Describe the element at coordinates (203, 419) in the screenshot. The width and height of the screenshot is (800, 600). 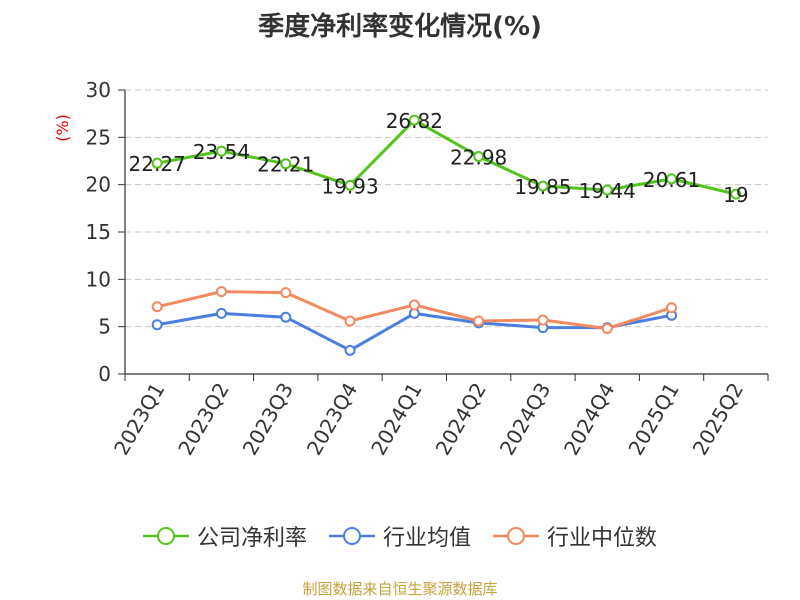
I see `x-tick-label: 2023Q2` at that location.